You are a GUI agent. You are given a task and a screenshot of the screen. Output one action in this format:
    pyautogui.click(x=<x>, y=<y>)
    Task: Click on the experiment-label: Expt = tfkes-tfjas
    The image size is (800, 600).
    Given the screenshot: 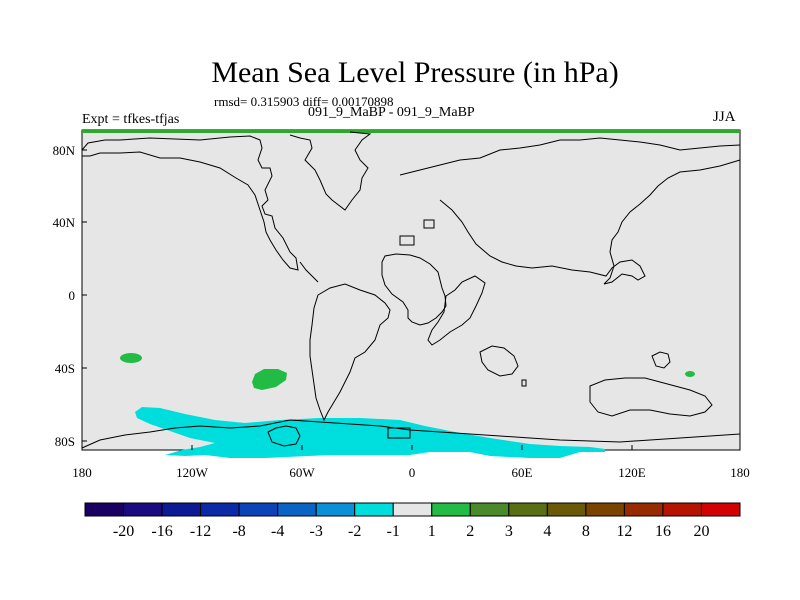 What is the action you would take?
    pyautogui.click(x=131, y=119)
    